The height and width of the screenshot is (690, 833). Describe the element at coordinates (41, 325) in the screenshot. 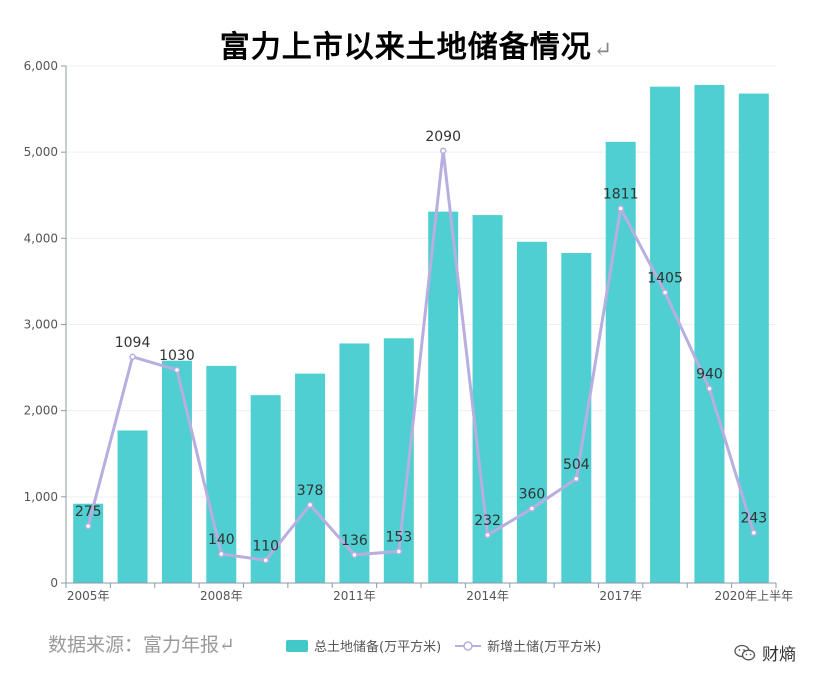

I see `y-tick-label: 3,000` at that location.